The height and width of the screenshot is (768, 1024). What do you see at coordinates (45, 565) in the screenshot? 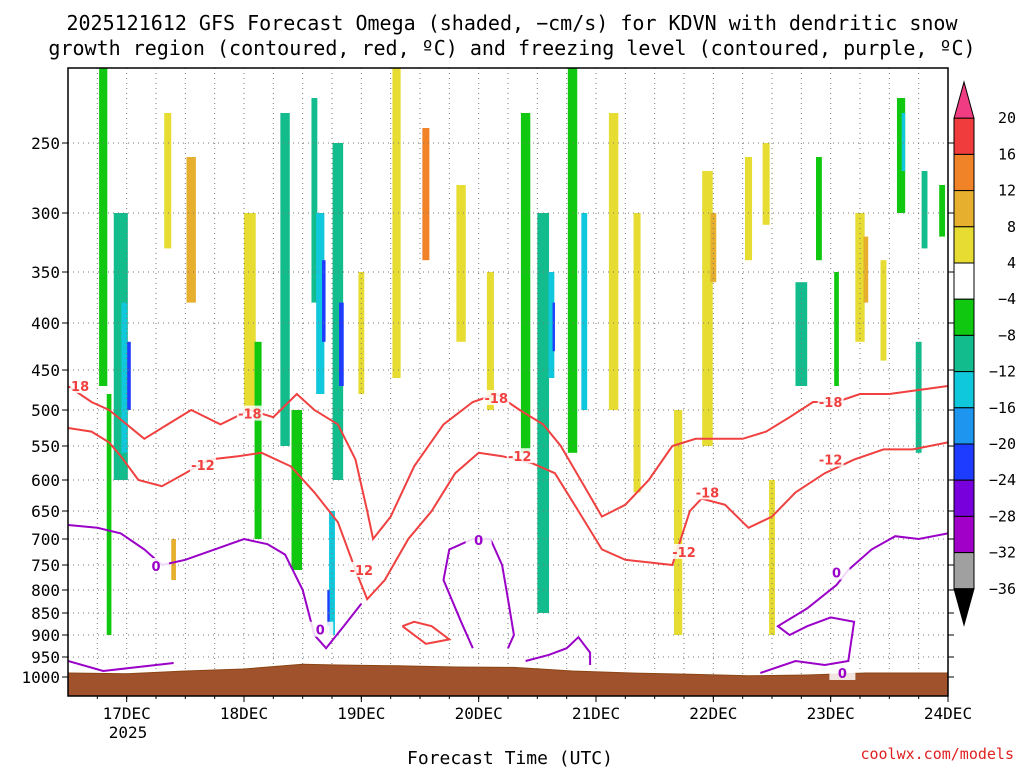
I see `ytick-label-750: 750` at bounding box center [45, 565].